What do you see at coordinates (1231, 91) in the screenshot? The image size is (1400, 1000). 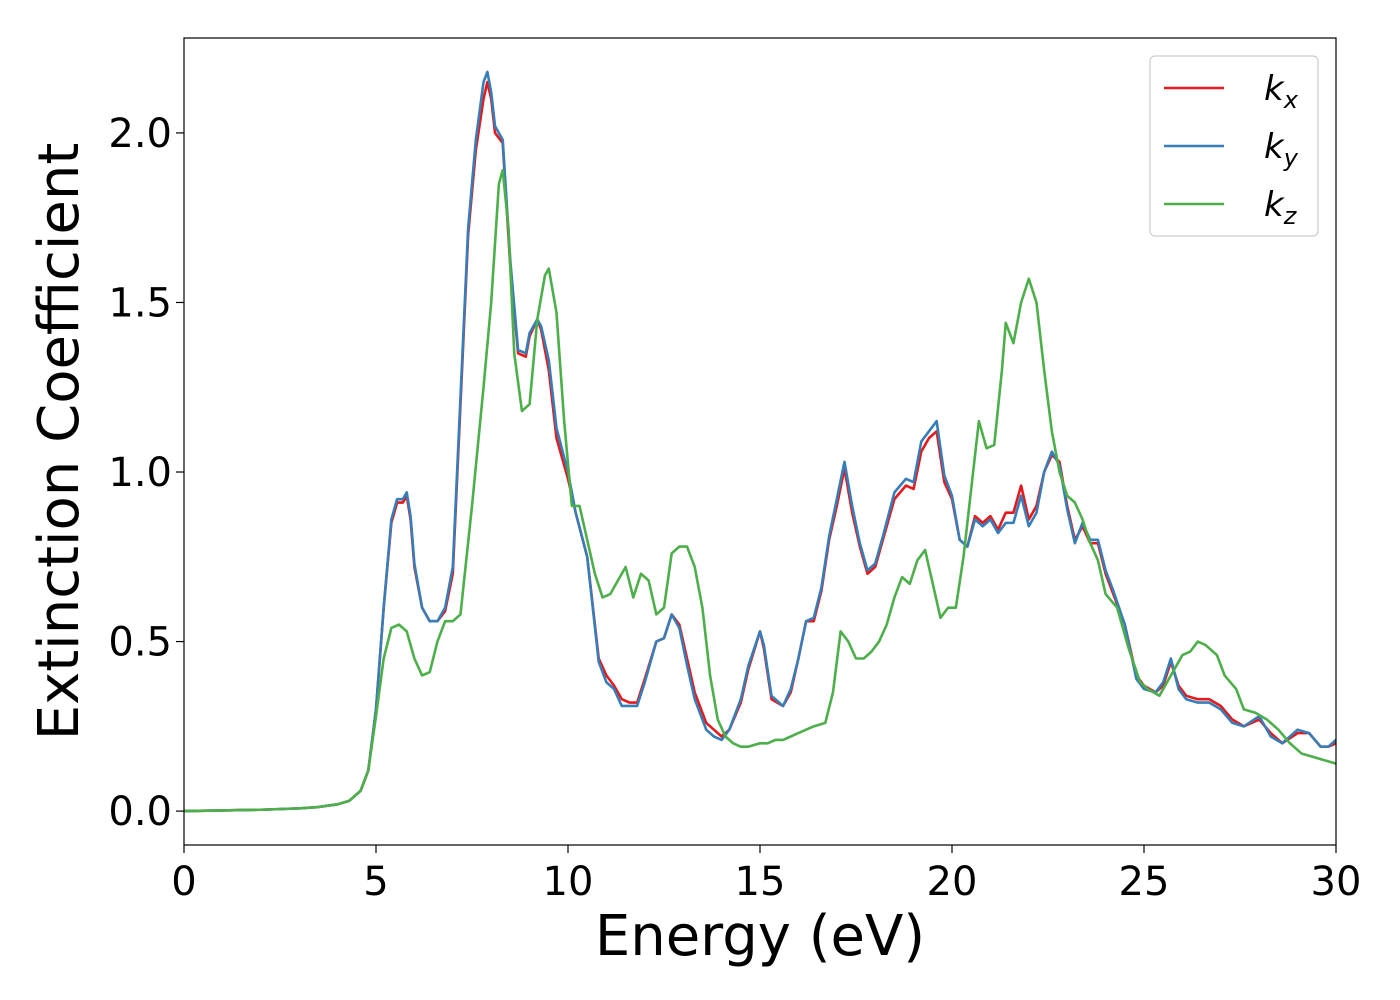 I see `legend-item-kx: kx` at bounding box center [1231, 91].